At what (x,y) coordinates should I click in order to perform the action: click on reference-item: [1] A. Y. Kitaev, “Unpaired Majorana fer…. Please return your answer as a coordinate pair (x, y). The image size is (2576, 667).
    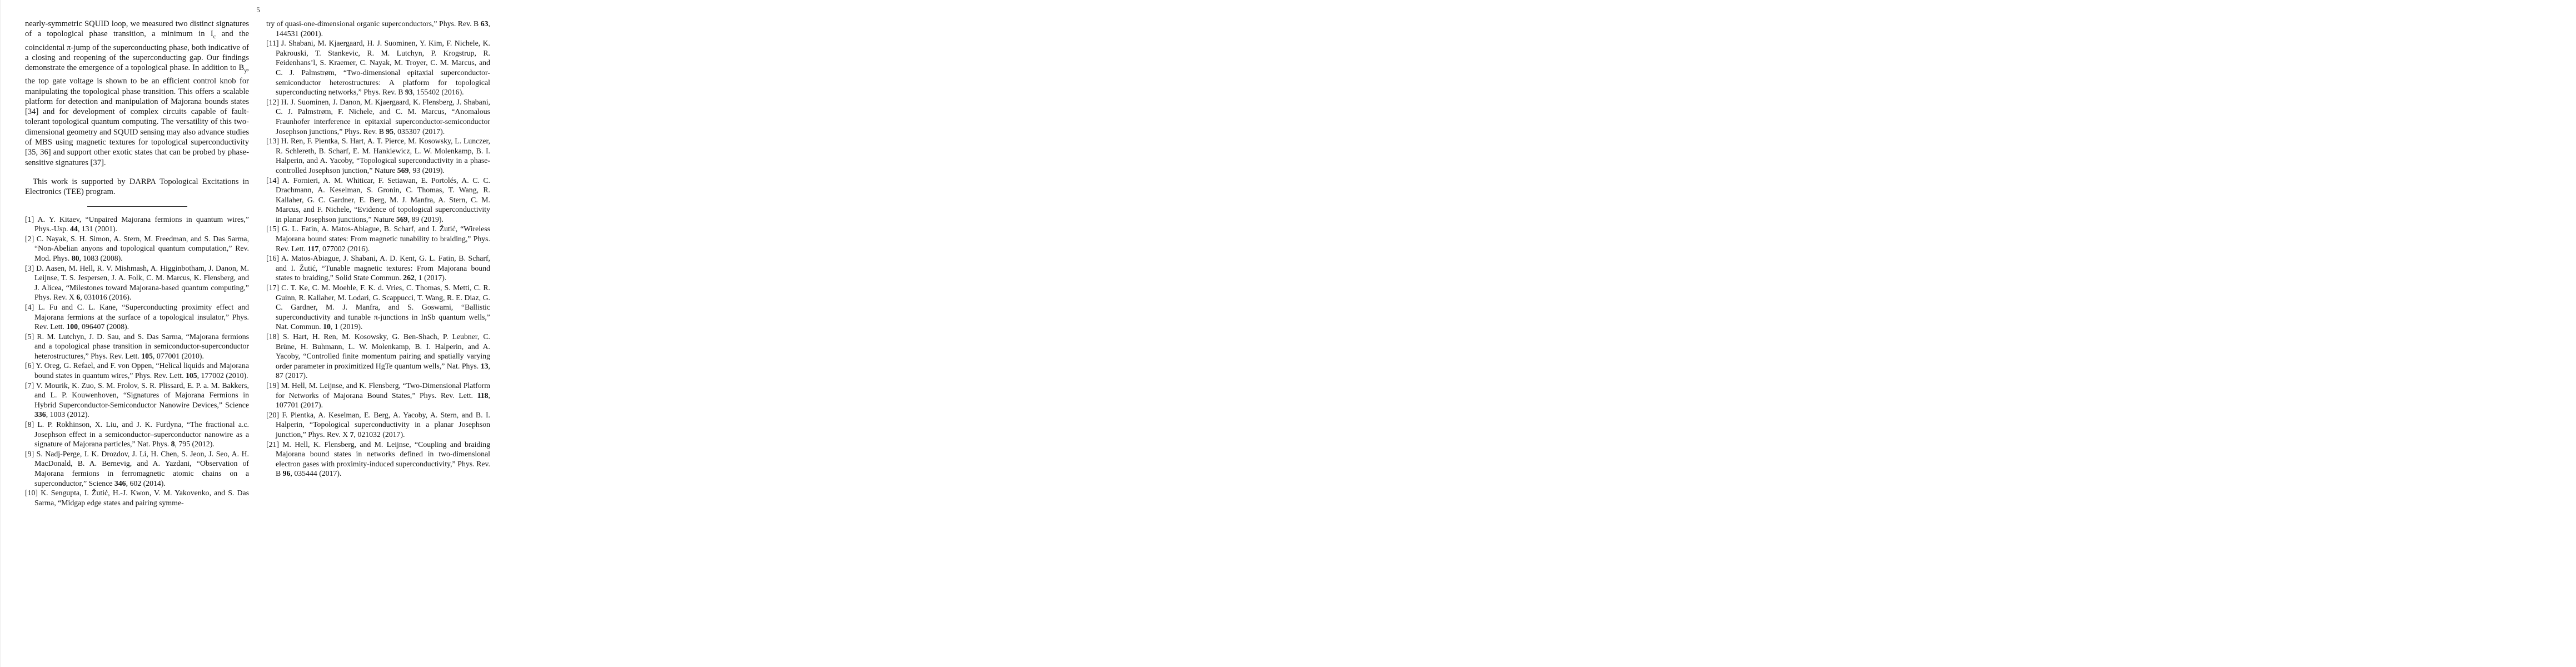
    Looking at the image, I should click on (137, 224).